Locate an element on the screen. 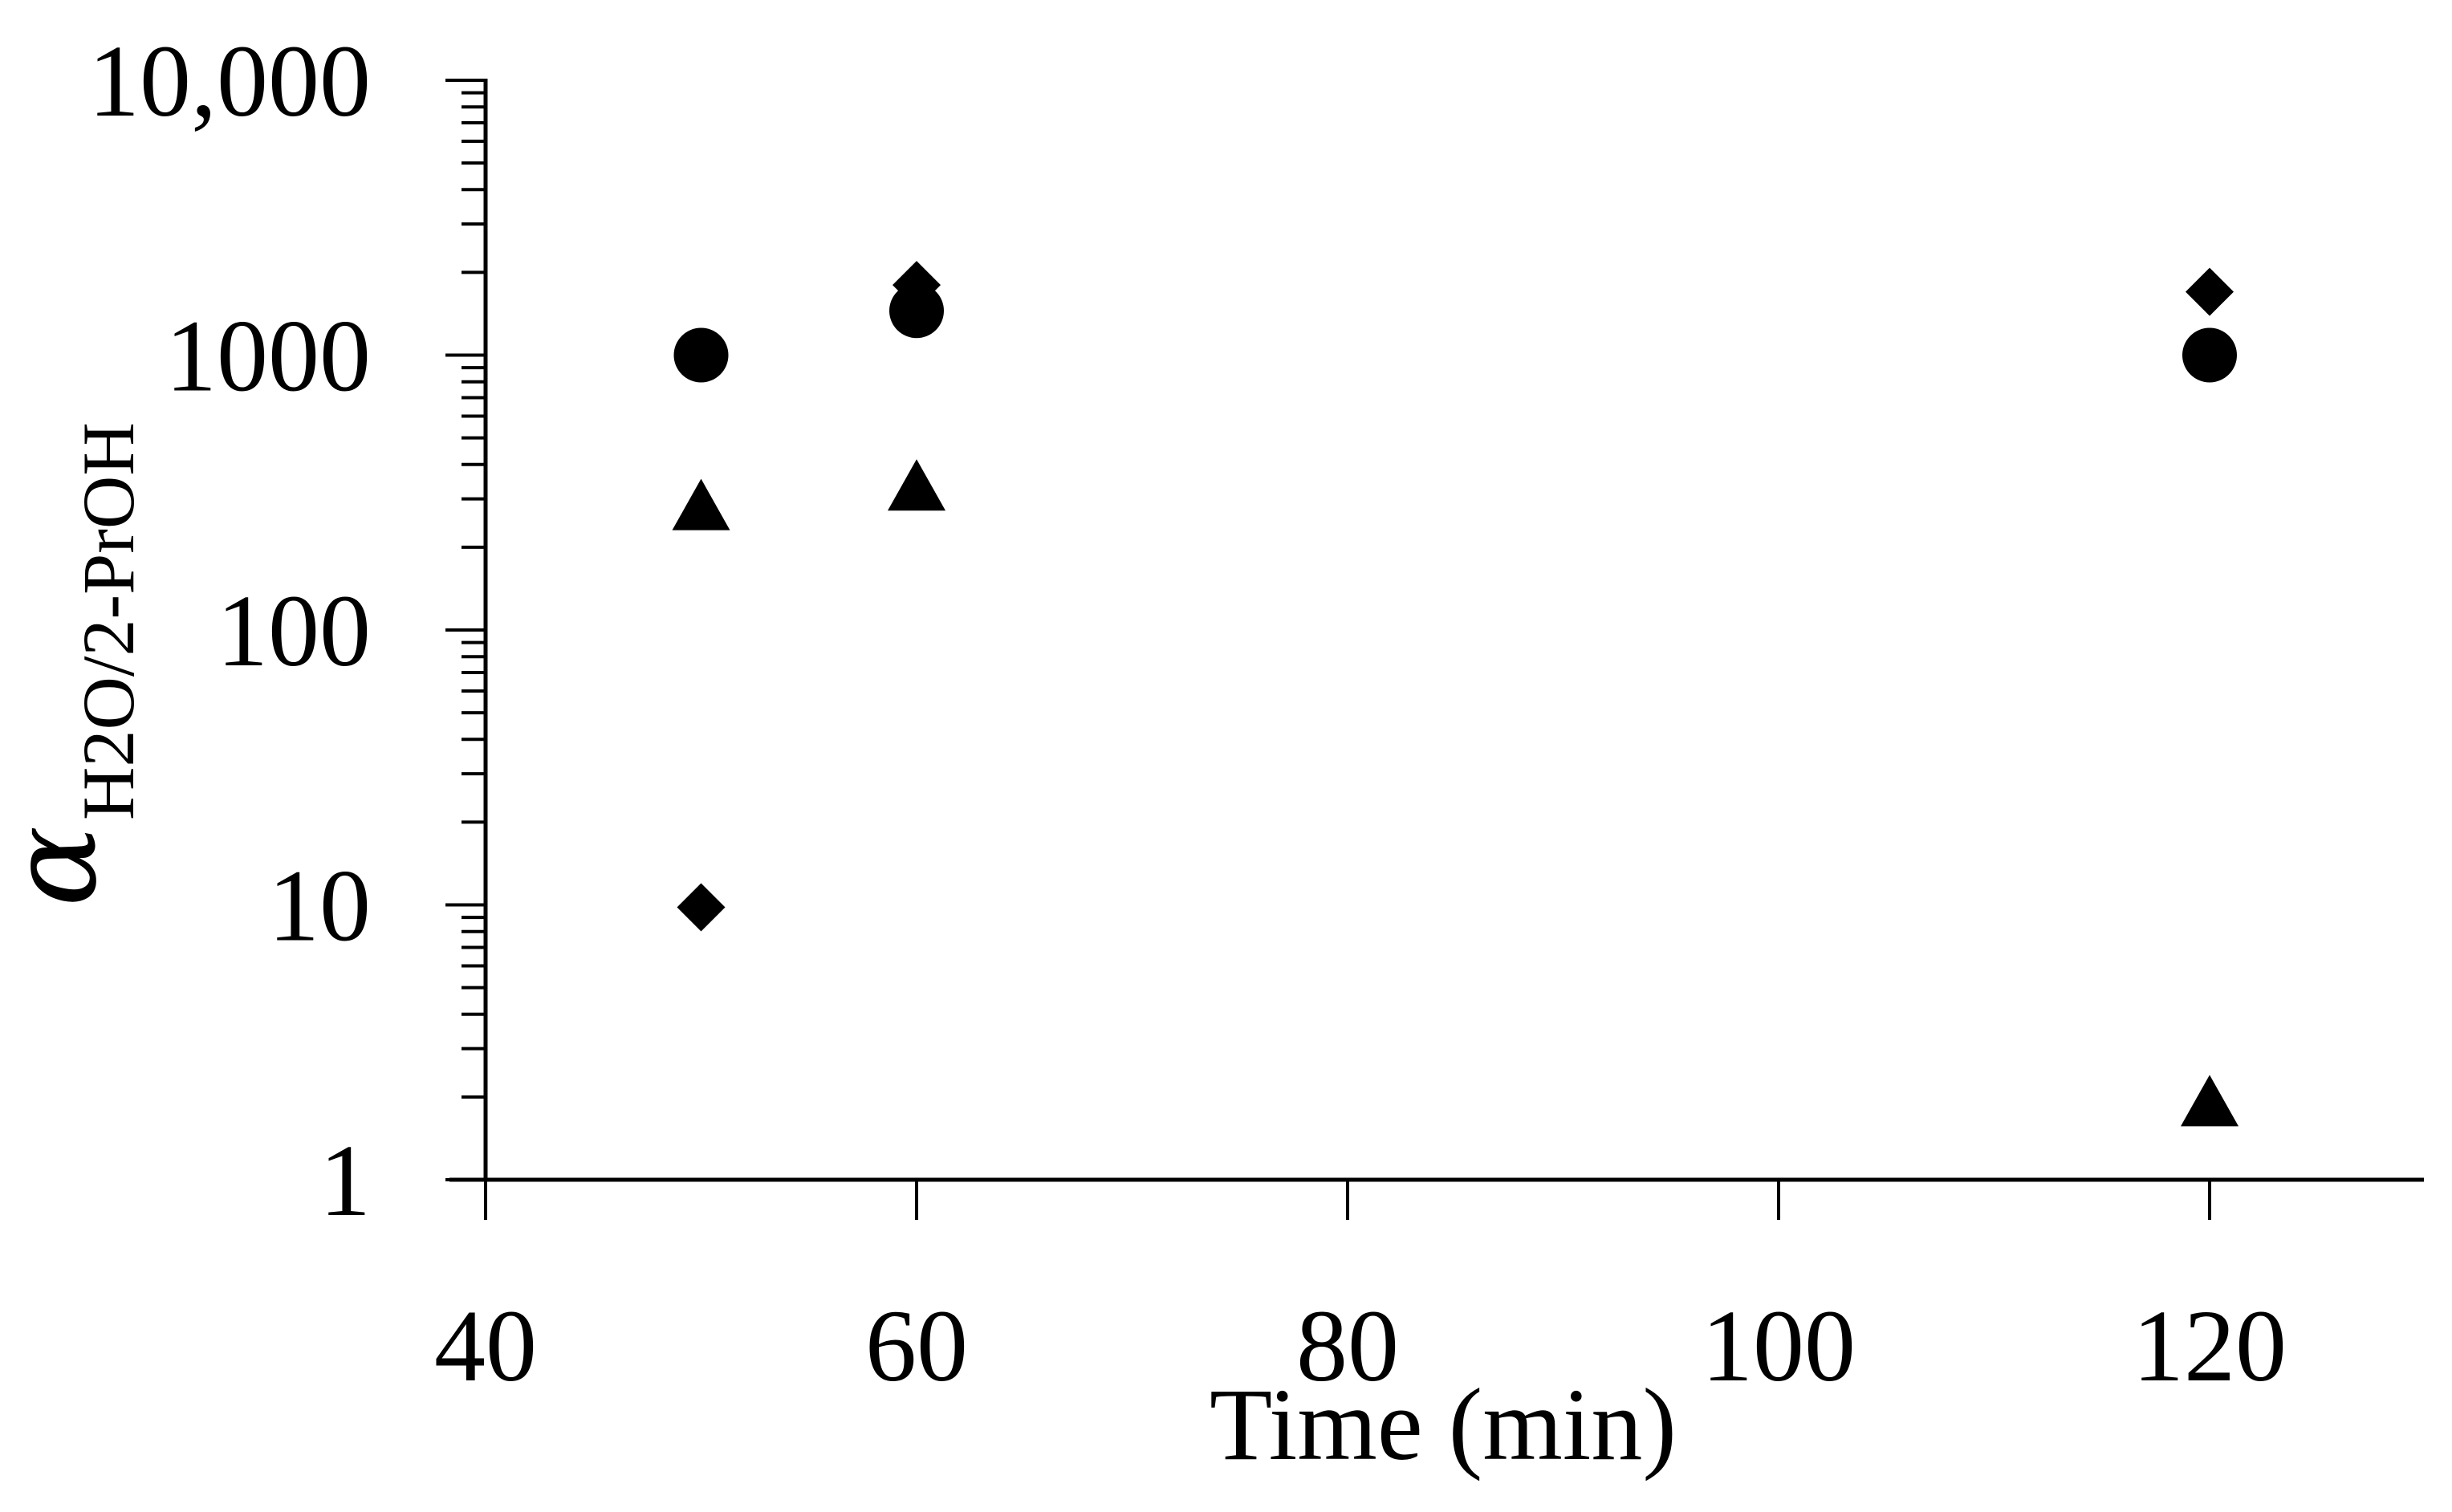 The height and width of the screenshot is (1512, 2452). y-ticks is located at coordinates (465, 630).